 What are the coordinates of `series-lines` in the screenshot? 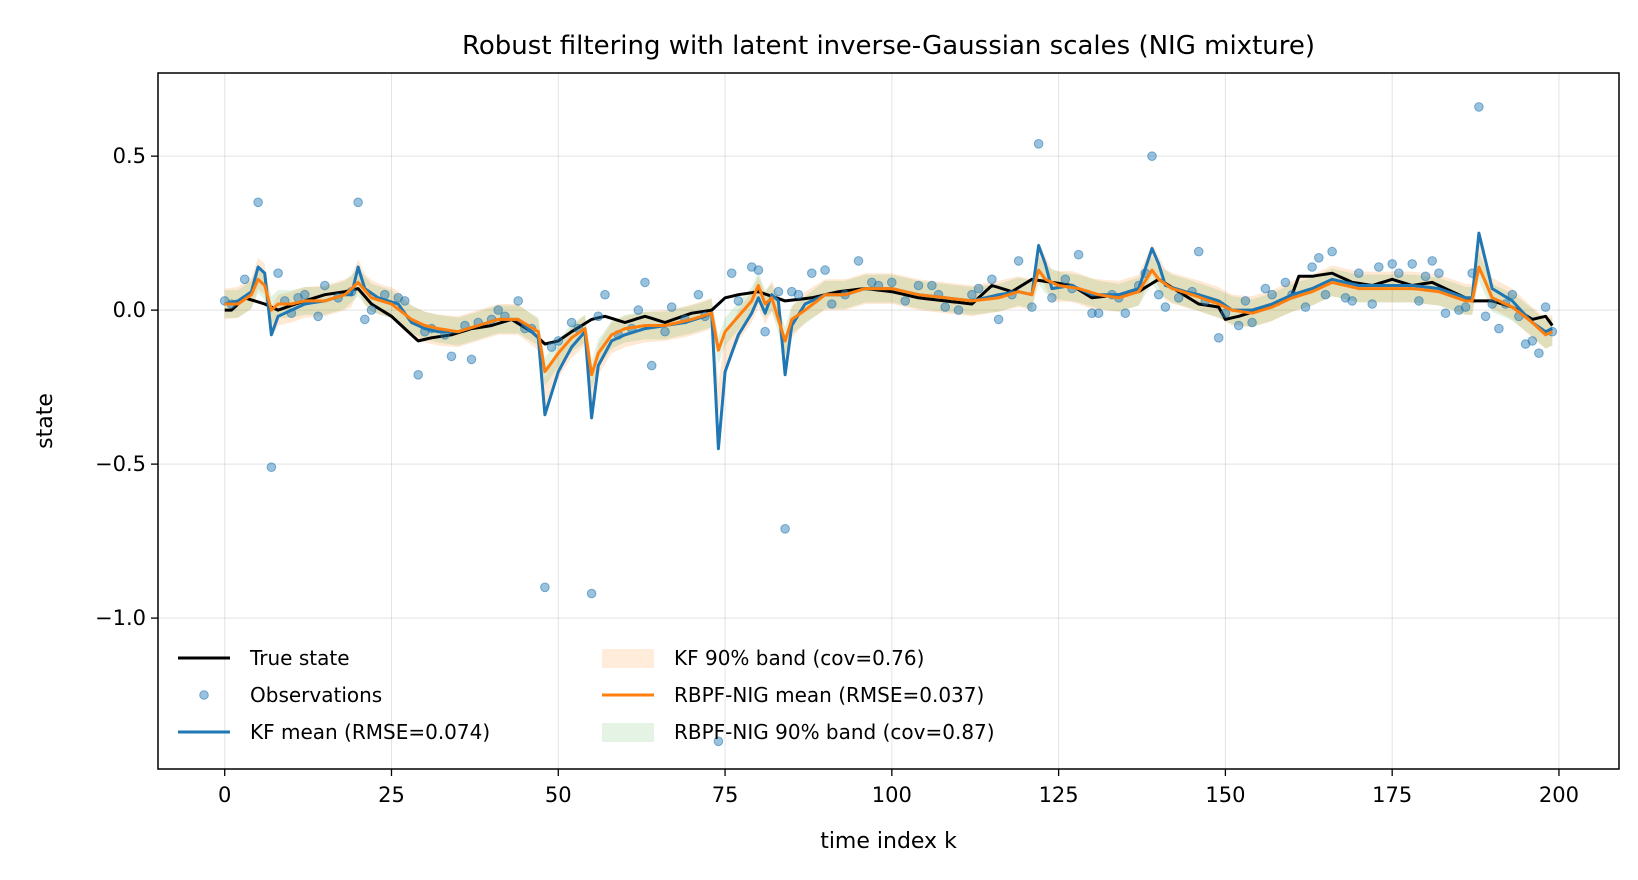 It's located at (889, 308).